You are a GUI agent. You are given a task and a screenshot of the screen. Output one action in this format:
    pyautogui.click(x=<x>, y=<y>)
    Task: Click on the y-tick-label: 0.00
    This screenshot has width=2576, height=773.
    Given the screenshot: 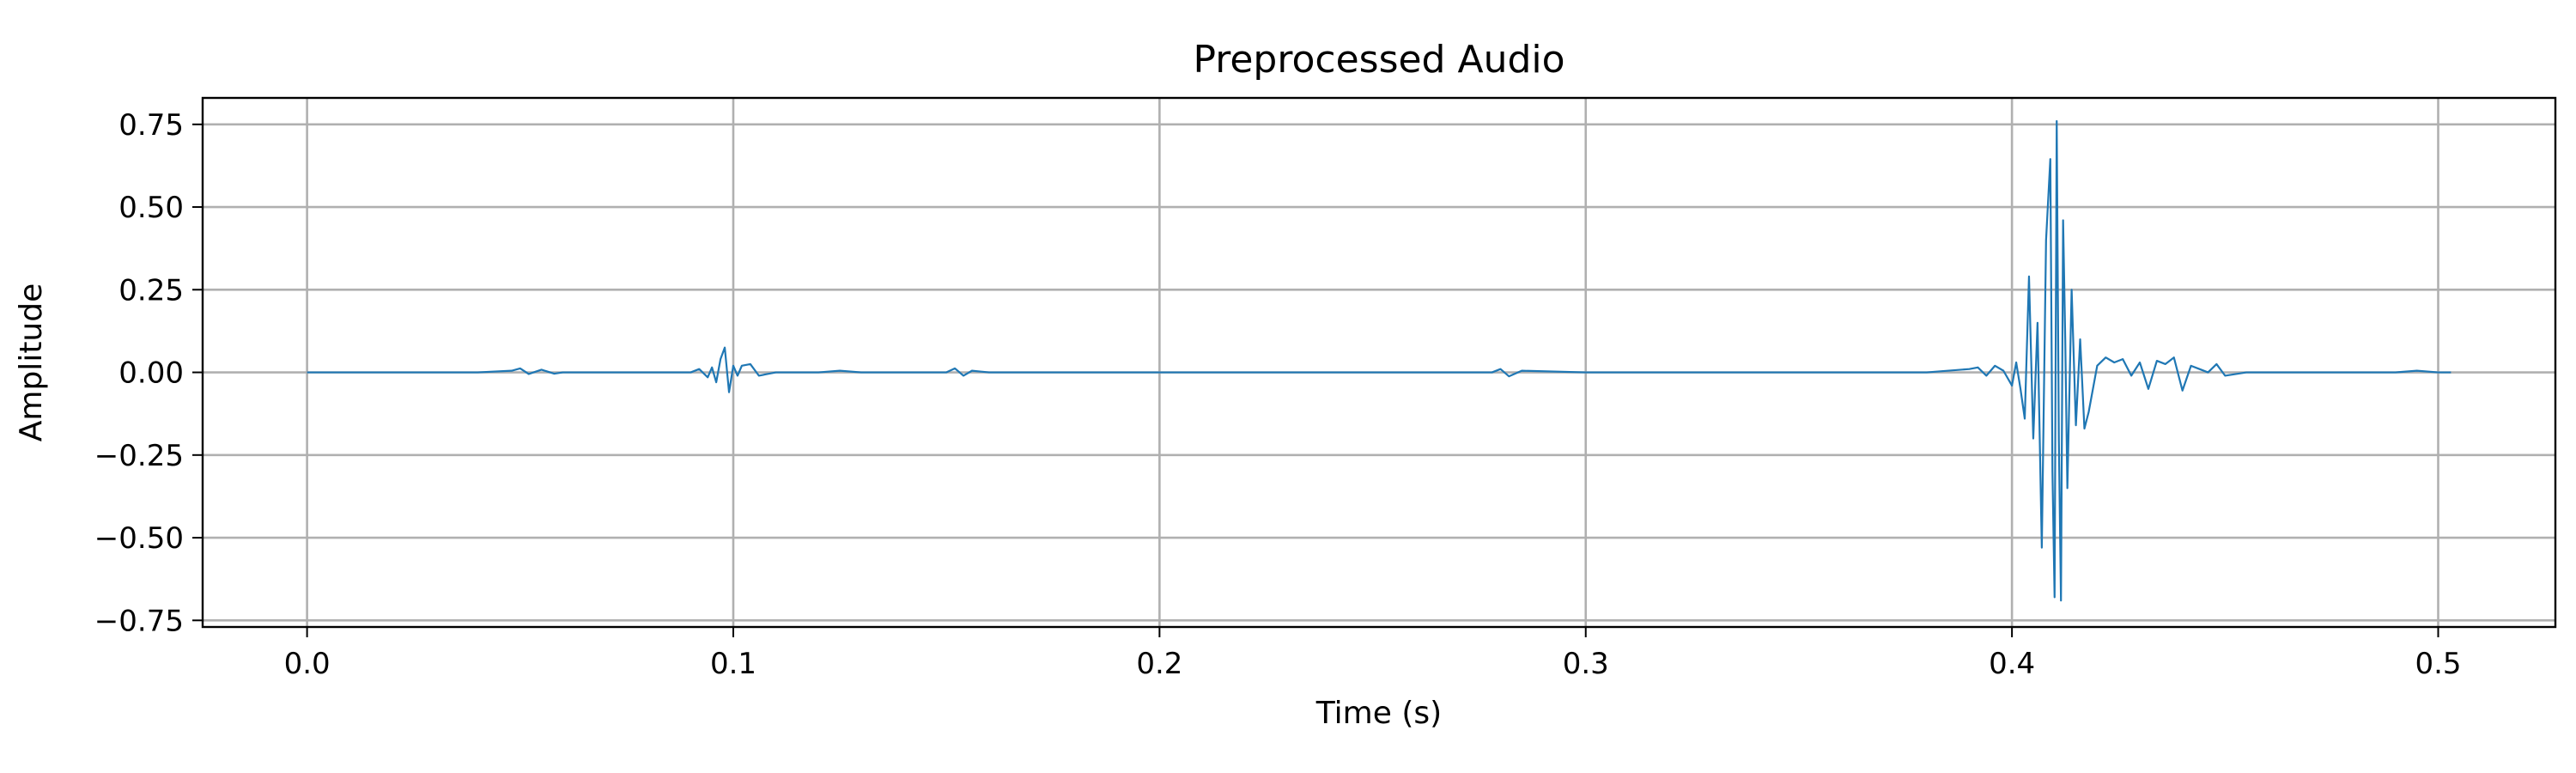 What is the action you would take?
    pyautogui.click(x=151, y=373)
    